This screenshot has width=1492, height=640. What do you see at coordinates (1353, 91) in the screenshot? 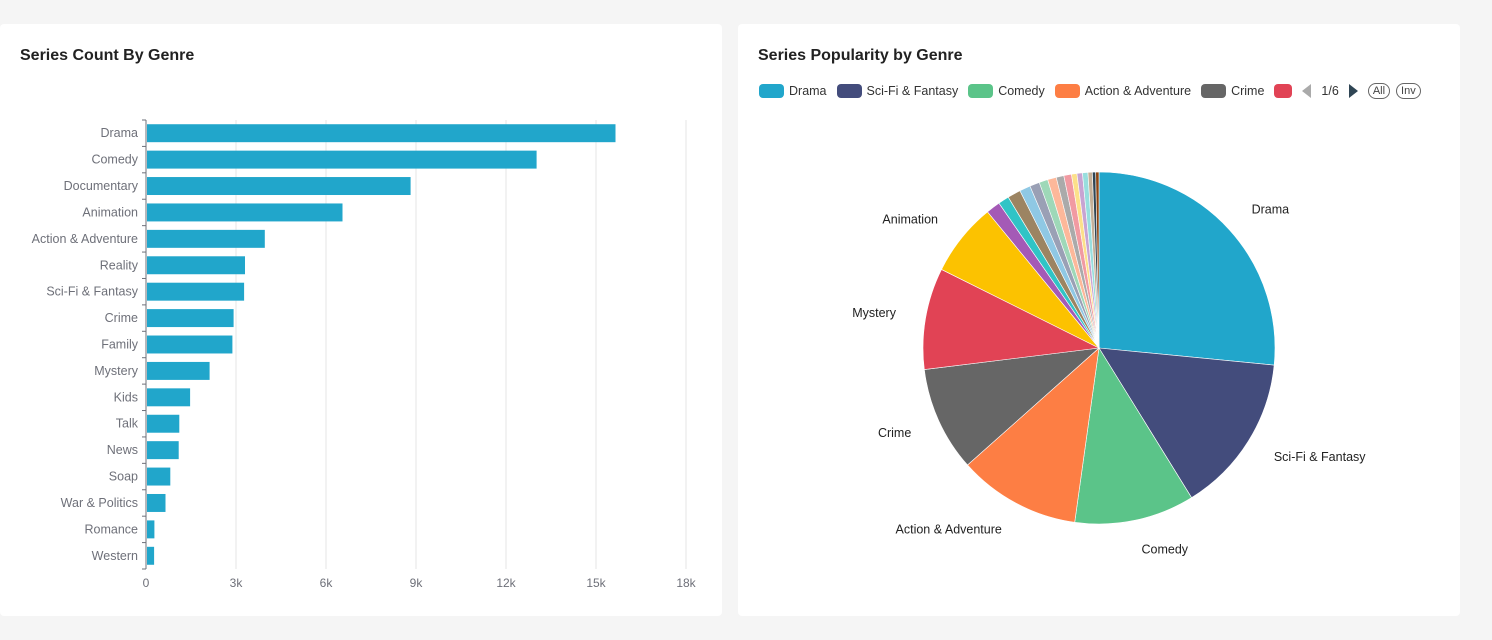
I see `legend-next-icon` at bounding box center [1353, 91].